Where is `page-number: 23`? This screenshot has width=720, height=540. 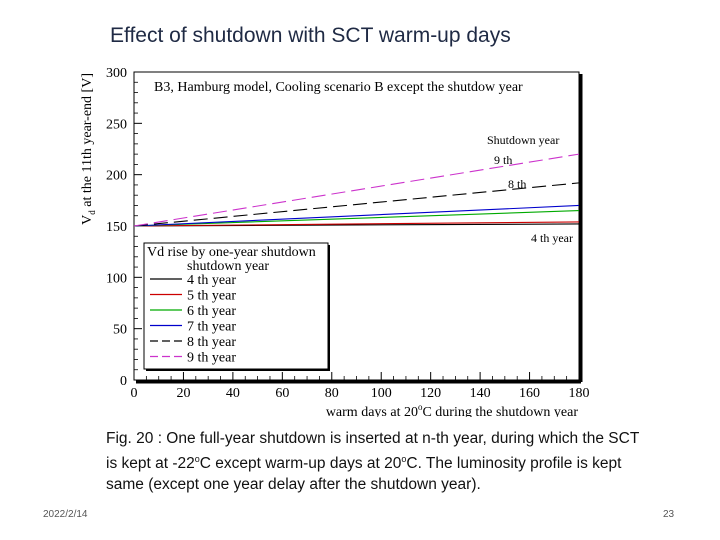 page-number: 23 is located at coordinates (669, 514).